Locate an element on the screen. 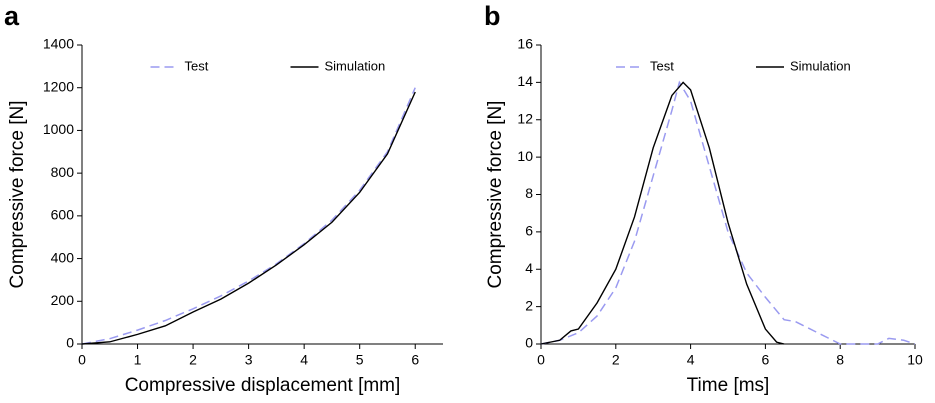 Image resolution: width=935 pixels, height=403 pixels. y-tick-label: 1000 is located at coordinates (58, 129).